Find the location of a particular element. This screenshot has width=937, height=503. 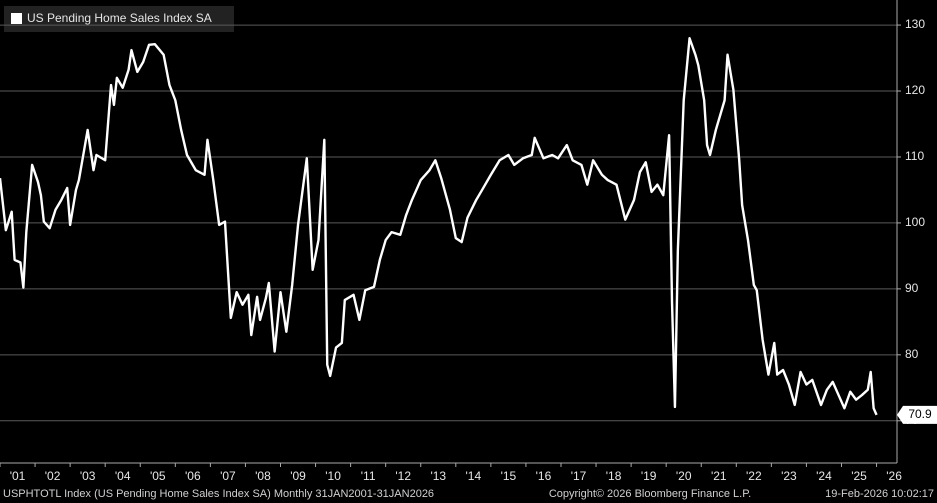

y-tick-label: 130 is located at coordinates (915, 24).